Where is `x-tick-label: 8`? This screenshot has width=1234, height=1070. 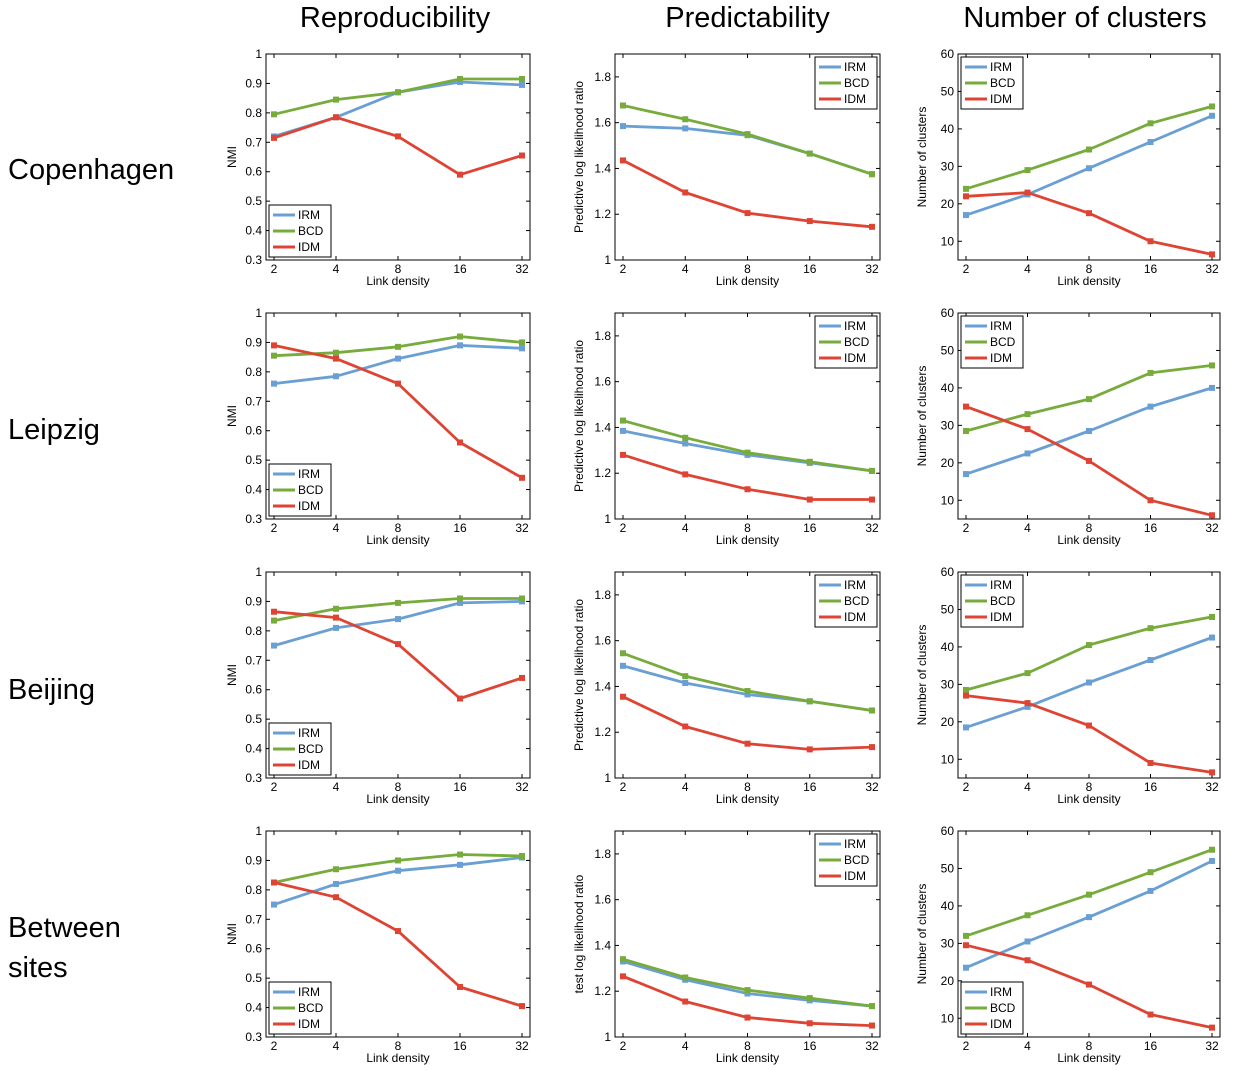
x-tick-label: 8 is located at coordinates (1089, 1046).